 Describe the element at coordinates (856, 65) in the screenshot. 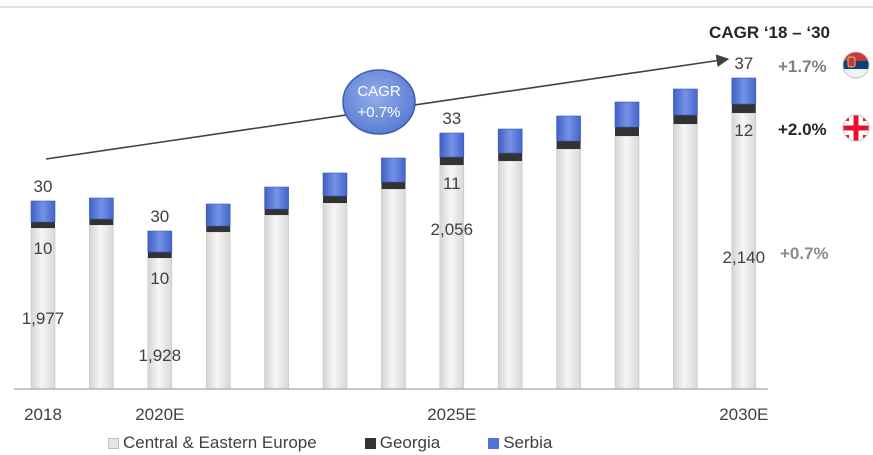

I see `serbia-flag-icon` at that location.